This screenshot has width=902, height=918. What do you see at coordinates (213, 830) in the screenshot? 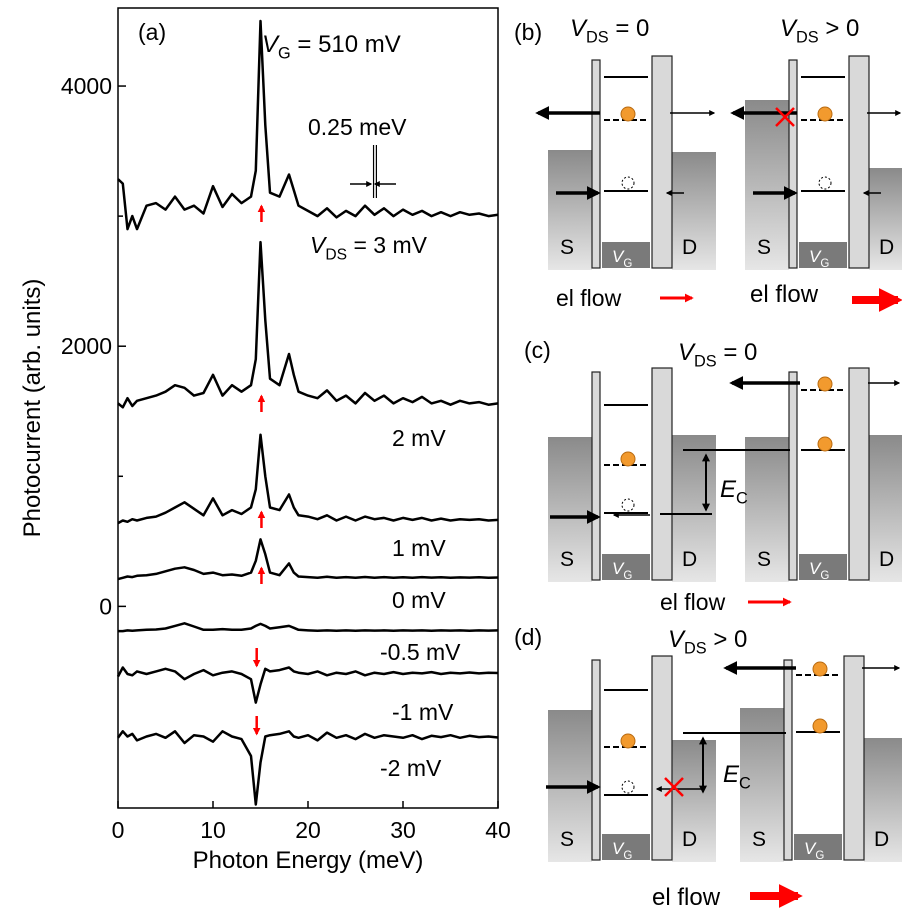
I see `x-tick-label: 10` at bounding box center [213, 830].